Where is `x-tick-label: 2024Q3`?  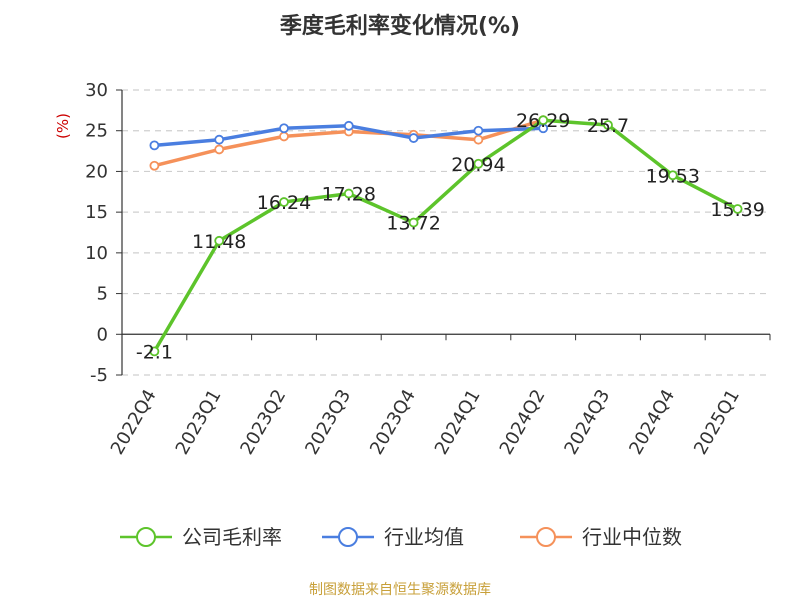 x-tick-label: 2024Q3 is located at coordinates (587, 422).